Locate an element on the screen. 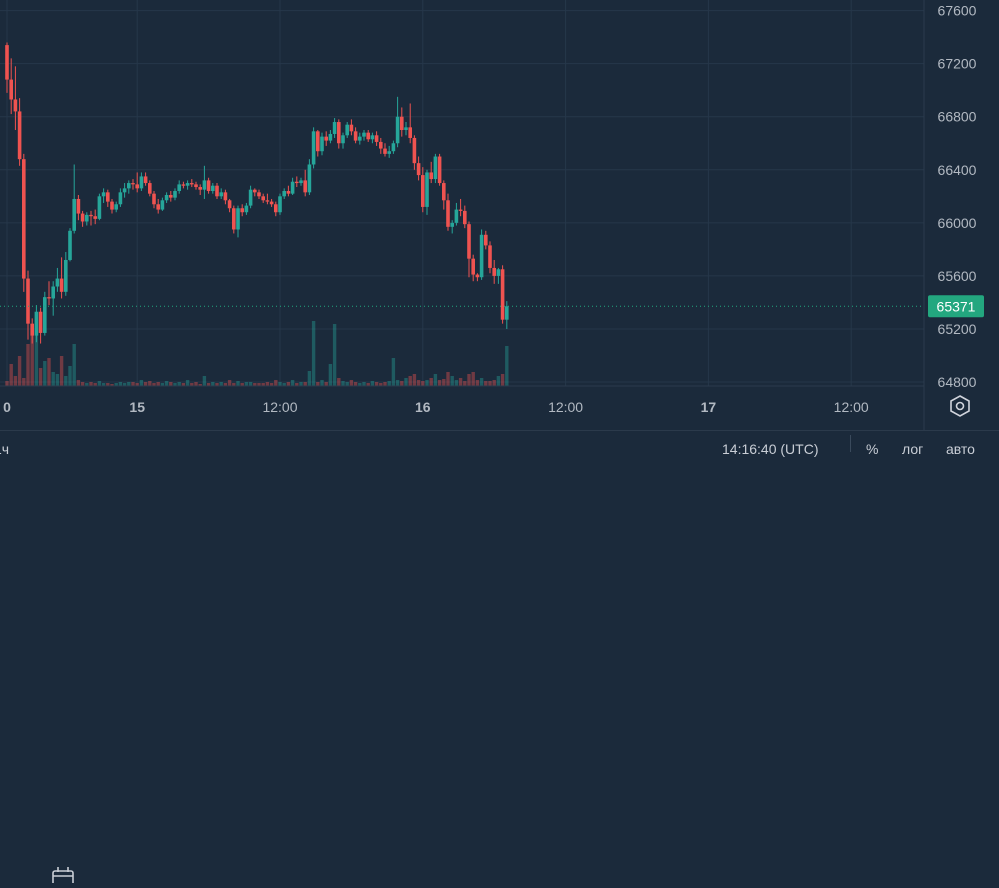 This screenshot has width=999, height=888. time-tick-label: 0 is located at coordinates (7, 407).